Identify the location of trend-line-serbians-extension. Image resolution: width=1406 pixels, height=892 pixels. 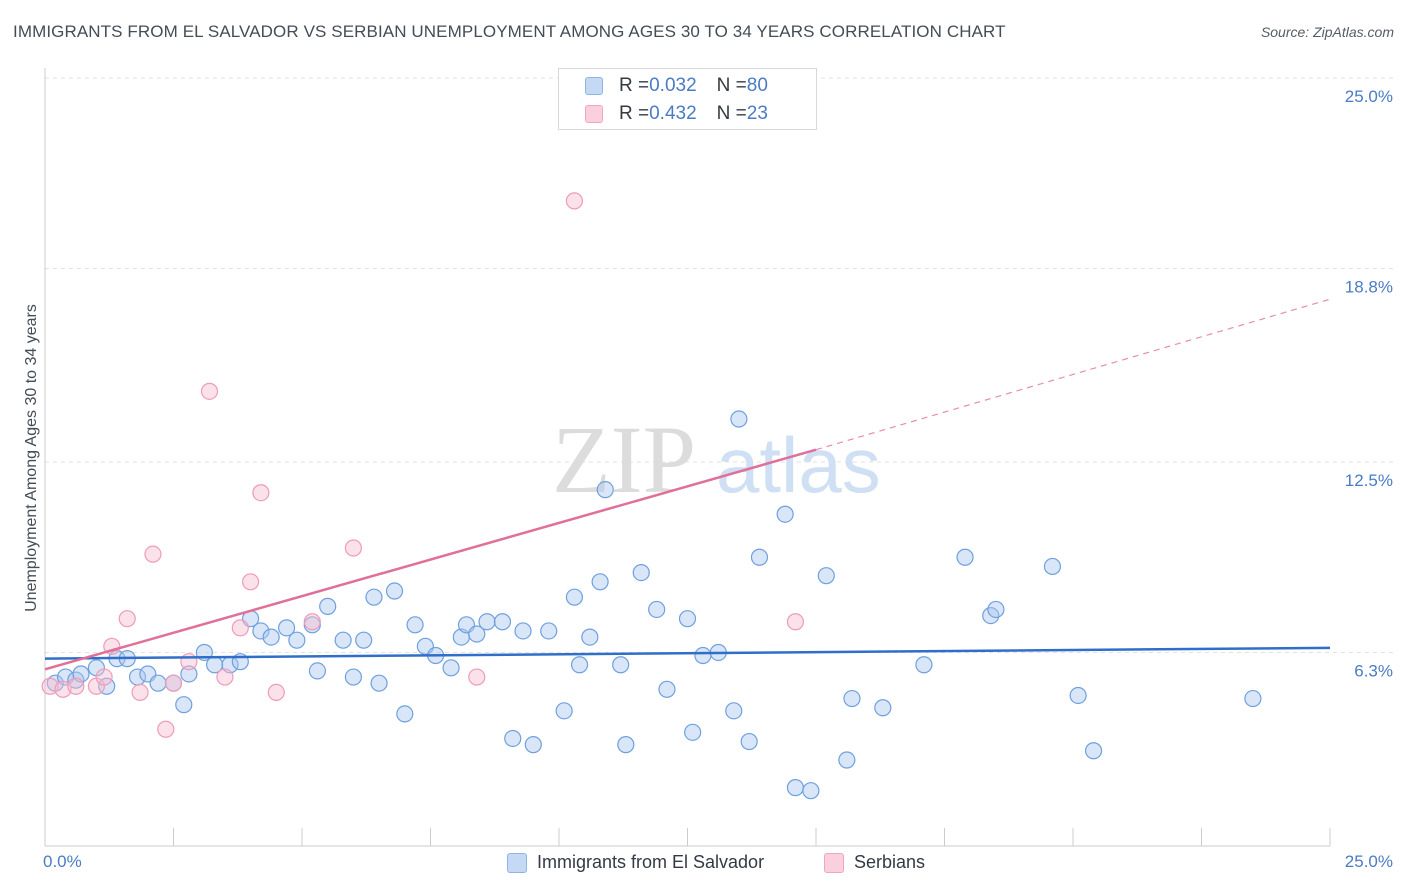
(1073, 374).